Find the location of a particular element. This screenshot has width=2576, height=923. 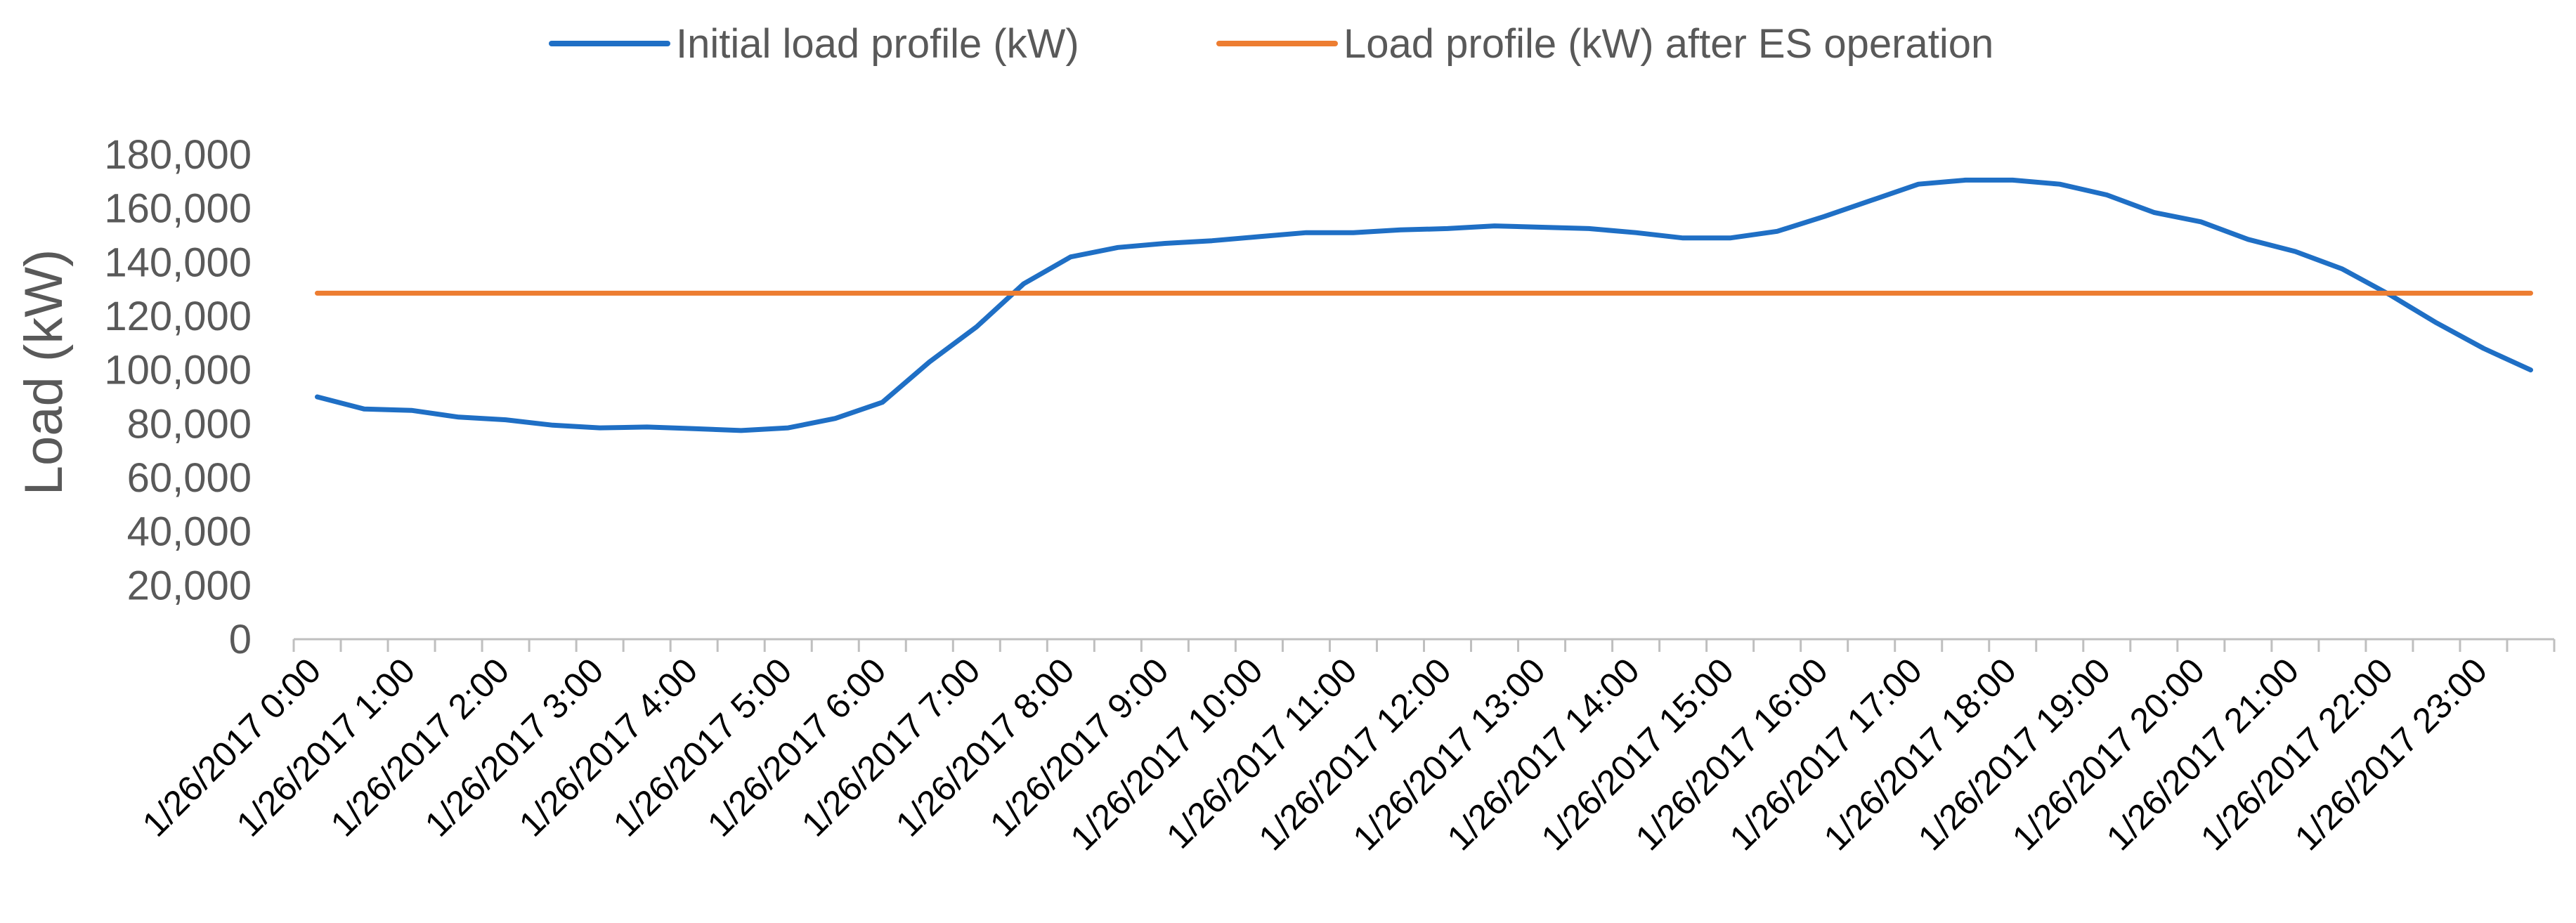

y-tick-label: 0 is located at coordinates (240, 640).